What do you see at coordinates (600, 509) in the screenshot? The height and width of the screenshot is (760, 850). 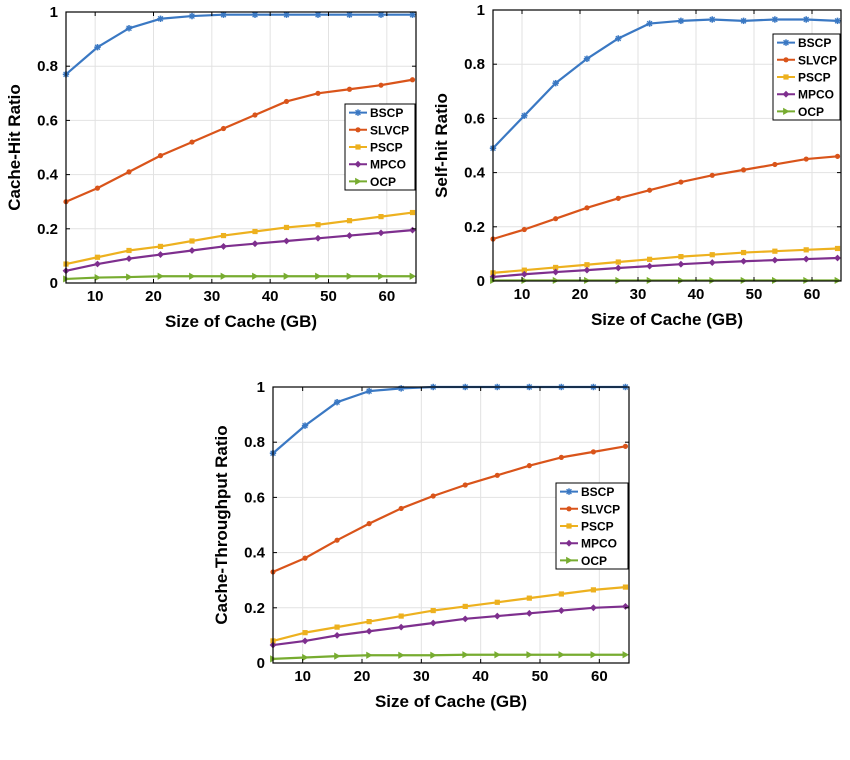 I see `legend-label: SLVCP` at bounding box center [600, 509].